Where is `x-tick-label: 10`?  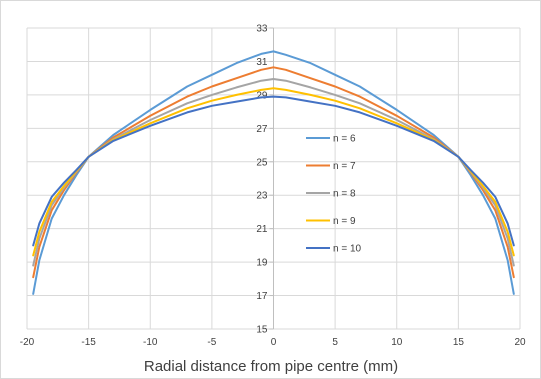
x-tick-label: 10 is located at coordinates (397, 342).